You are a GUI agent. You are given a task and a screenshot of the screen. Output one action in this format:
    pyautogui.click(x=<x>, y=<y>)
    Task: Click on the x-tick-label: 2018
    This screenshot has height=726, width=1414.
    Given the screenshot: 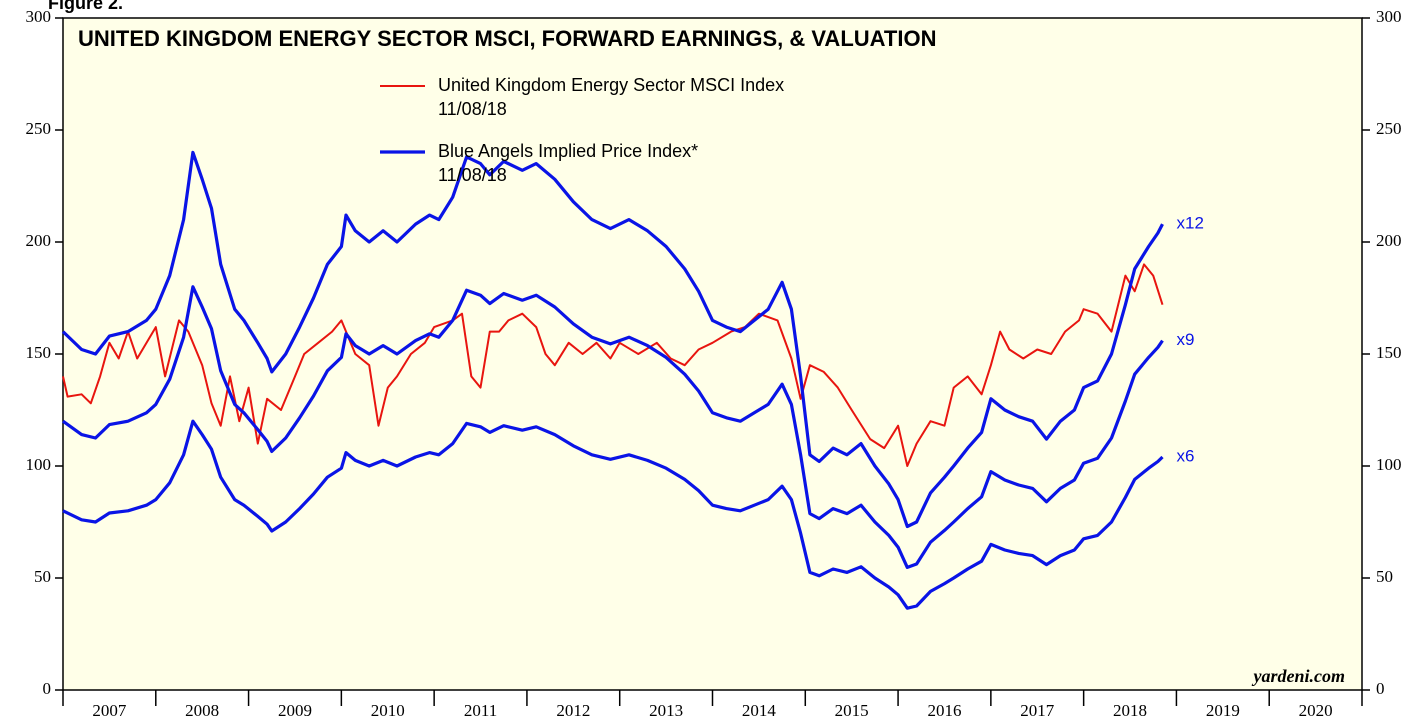 What is the action you would take?
    pyautogui.click(x=1130, y=710)
    